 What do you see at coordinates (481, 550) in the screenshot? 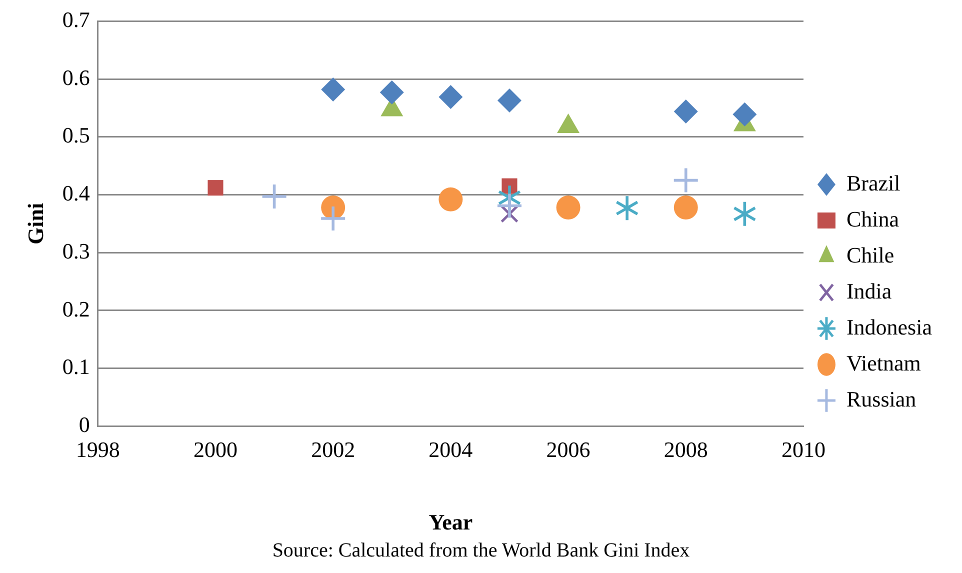
I see `source-note: Source: Calculated from the World Bank Gini Index` at bounding box center [481, 550].